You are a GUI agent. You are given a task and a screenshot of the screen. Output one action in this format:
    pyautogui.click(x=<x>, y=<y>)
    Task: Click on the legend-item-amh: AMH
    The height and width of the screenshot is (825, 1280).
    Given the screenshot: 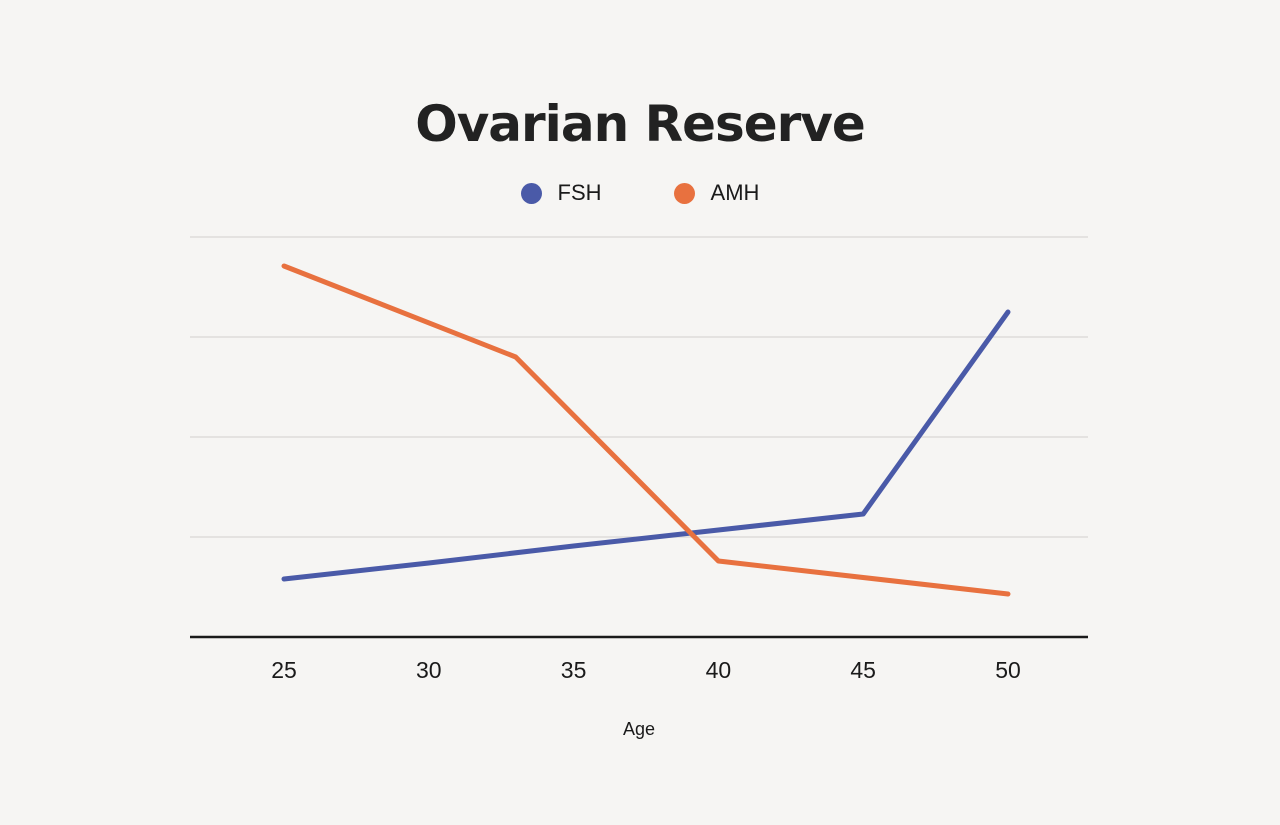 What is the action you would take?
    pyautogui.click(x=716, y=193)
    